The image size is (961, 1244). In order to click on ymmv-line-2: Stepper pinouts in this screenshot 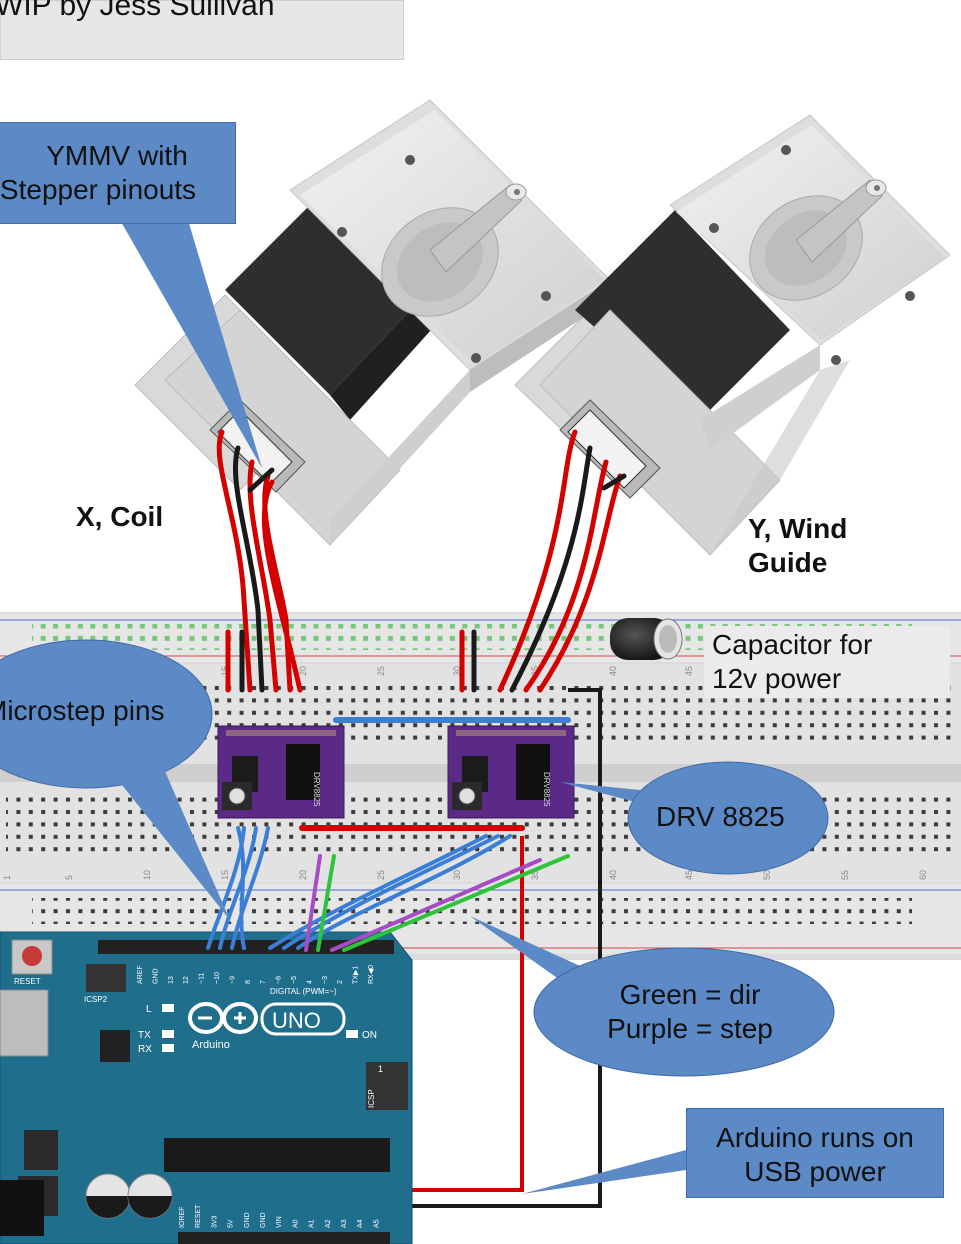, I will do `click(98, 189)`.